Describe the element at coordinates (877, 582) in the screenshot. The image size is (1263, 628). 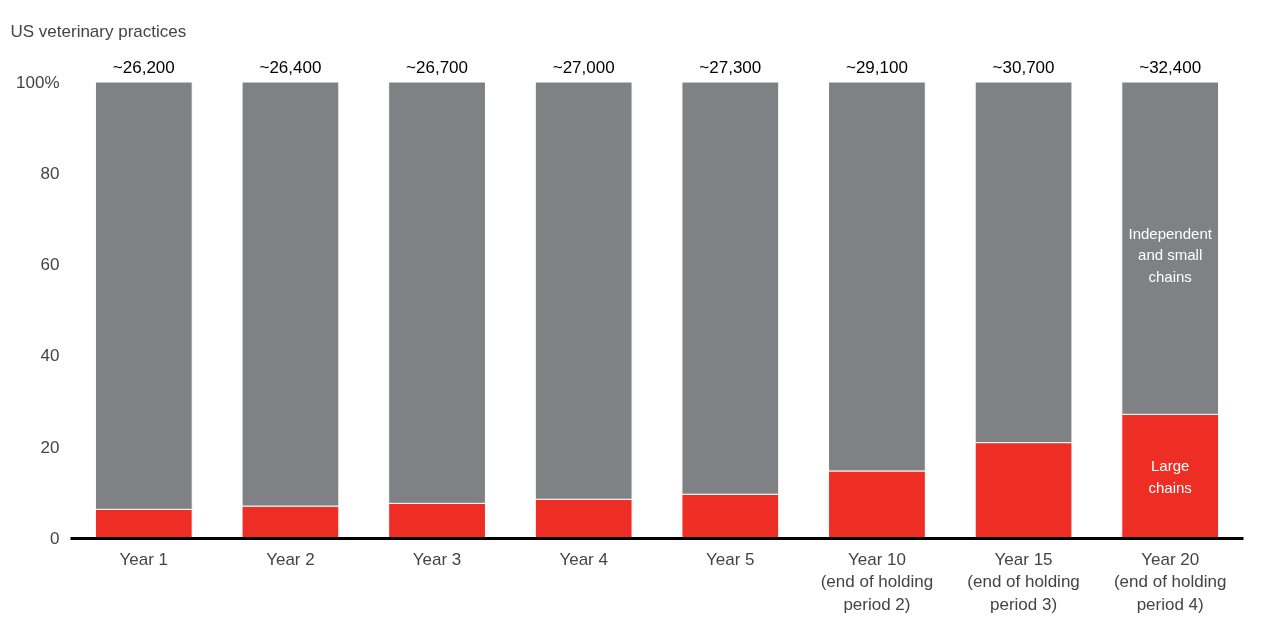
I see `x-tick-label: Year 10 (end of holding period 2)` at that location.